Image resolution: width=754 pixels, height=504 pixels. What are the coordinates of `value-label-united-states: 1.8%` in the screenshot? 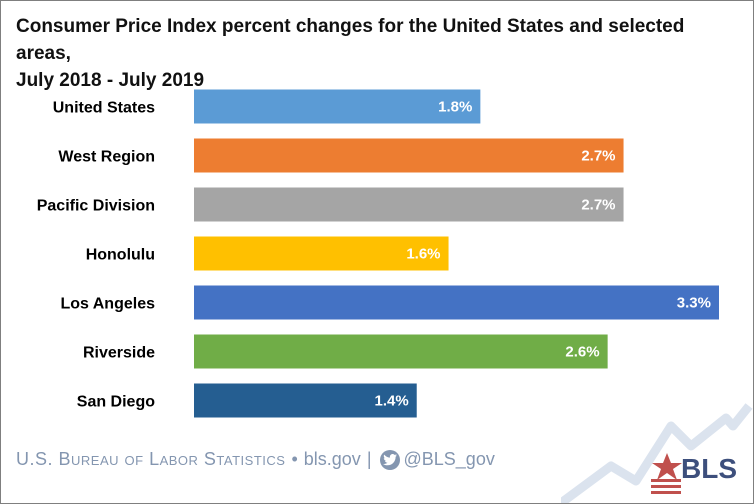 It's located at (455, 107).